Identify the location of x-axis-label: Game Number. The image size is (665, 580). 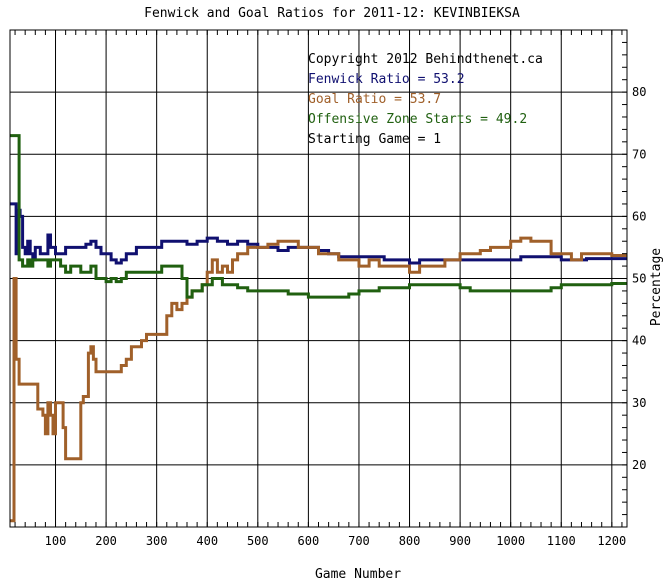
(358, 573).